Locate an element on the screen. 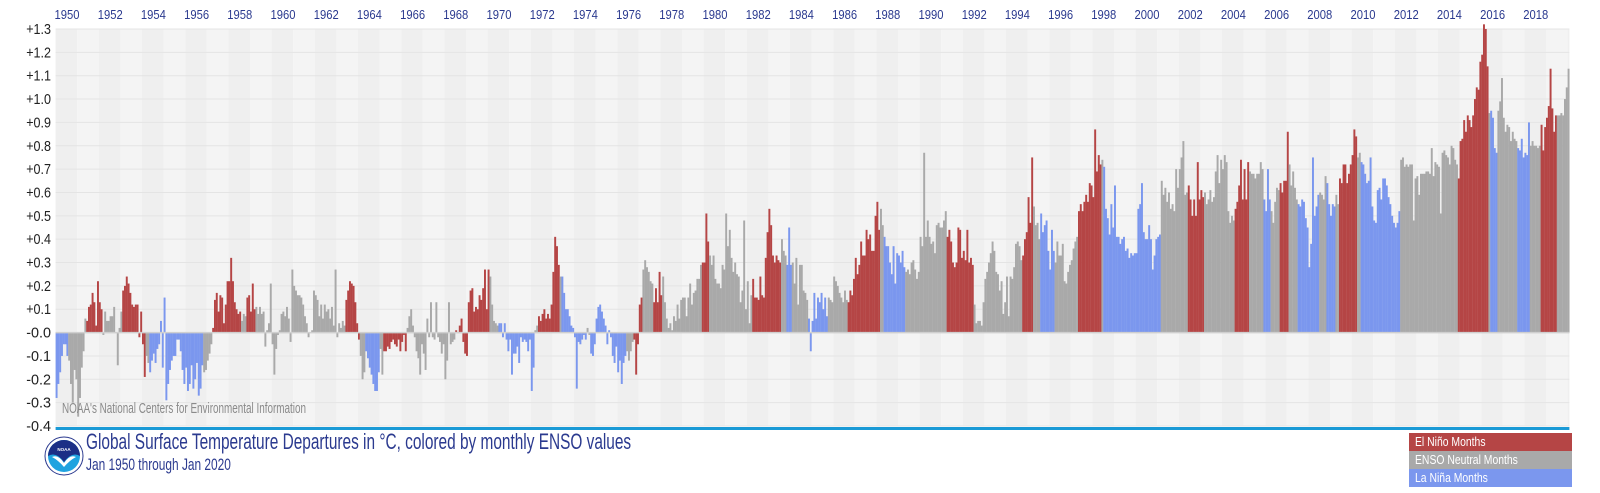 This screenshot has height=493, width=1600. y-tick-label: +0.5 is located at coordinates (38, 216).